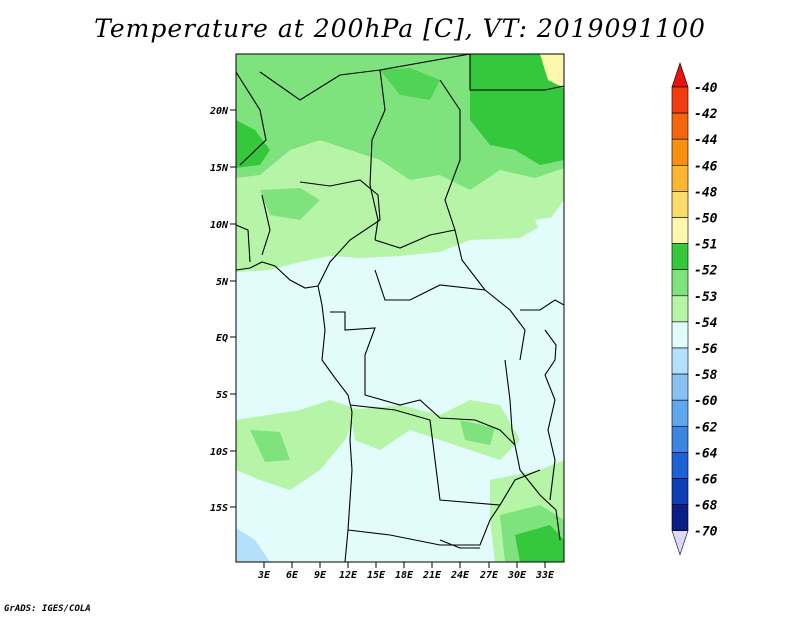 Image resolution: width=800 pixels, height=618 pixels. I want to click on lat-label-10s: 10S, so click(219, 452).